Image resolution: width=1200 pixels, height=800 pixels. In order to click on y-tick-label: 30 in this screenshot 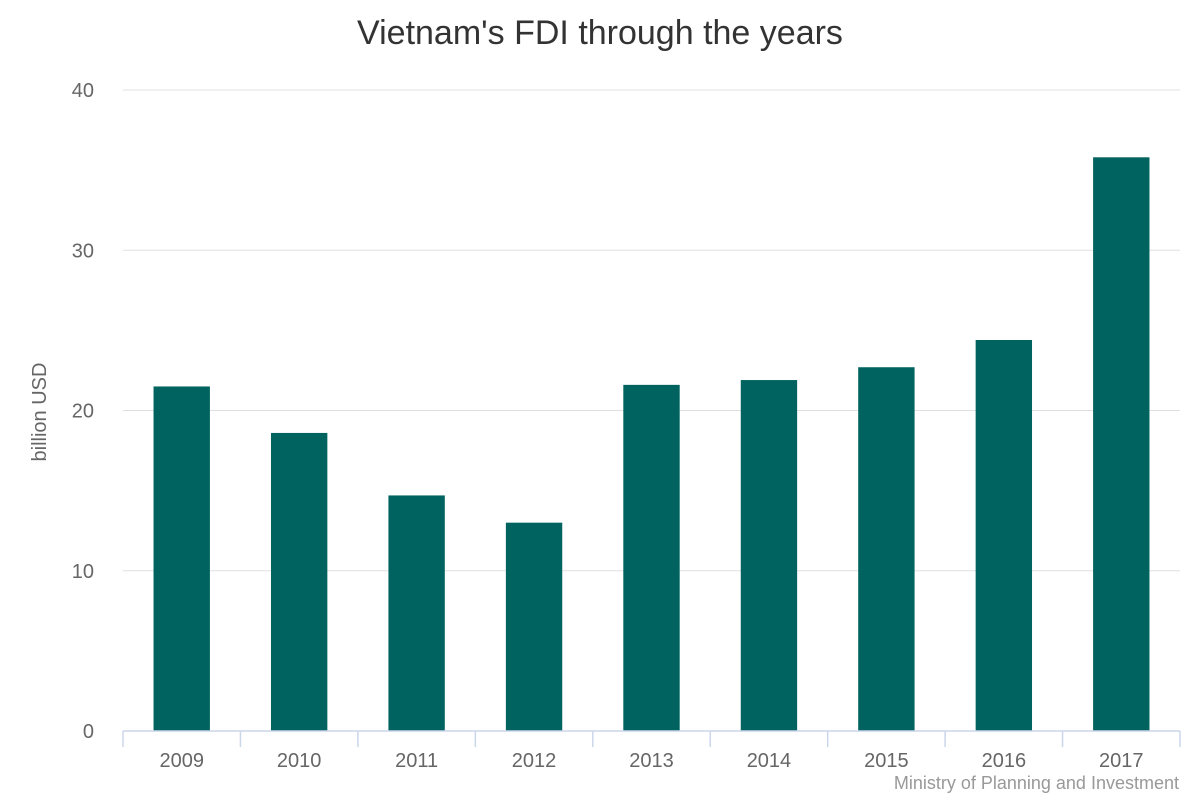, I will do `click(83, 251)`.